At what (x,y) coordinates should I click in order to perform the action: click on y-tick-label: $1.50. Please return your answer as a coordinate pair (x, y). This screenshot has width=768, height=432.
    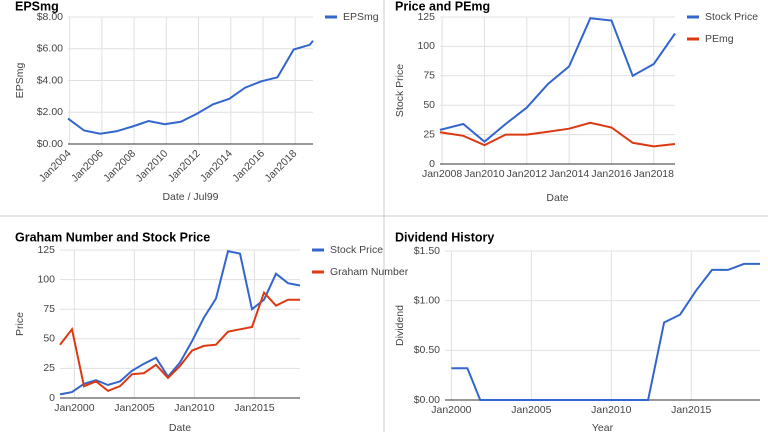
    Looking at the image, I should click on (427, 251).